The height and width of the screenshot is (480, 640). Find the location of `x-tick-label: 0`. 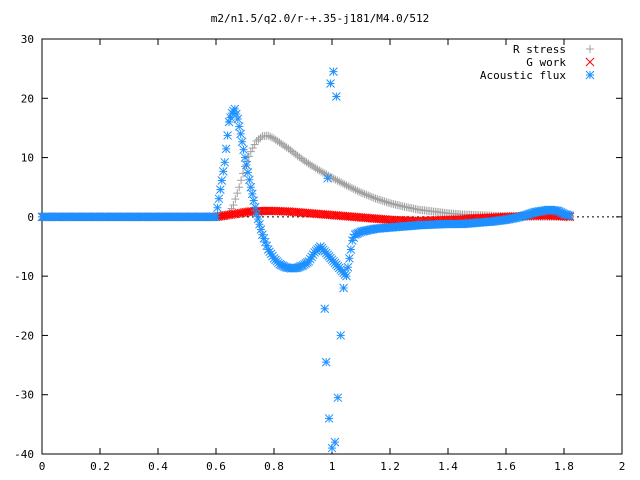

x-tick-label: 0 is located at coordinates (42, 466).